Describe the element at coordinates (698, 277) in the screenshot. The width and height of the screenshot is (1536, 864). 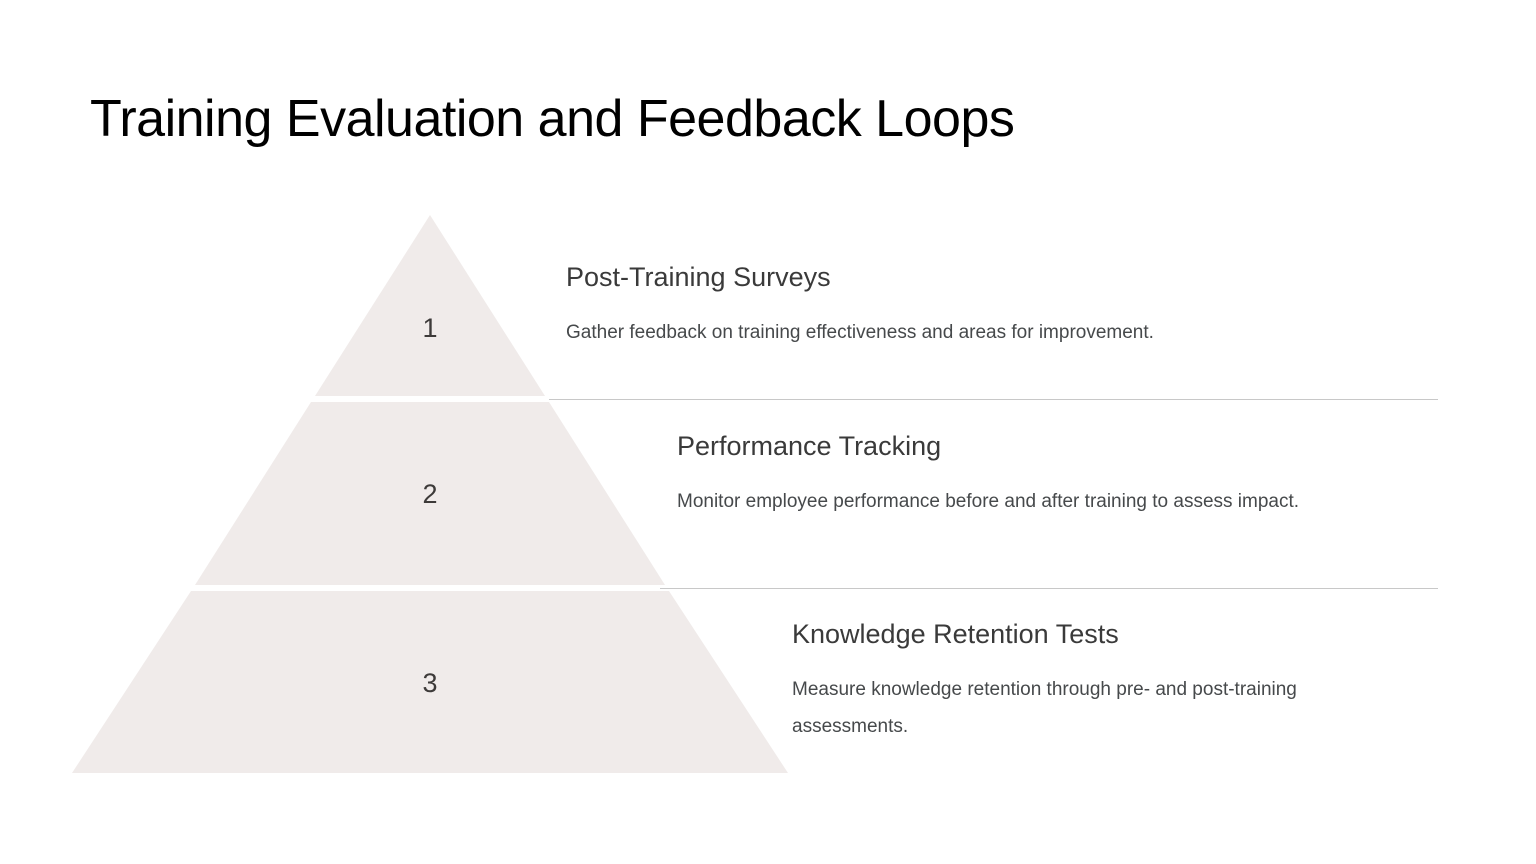
I see `tier-1-heading: Post-Training Surveys` at that location.